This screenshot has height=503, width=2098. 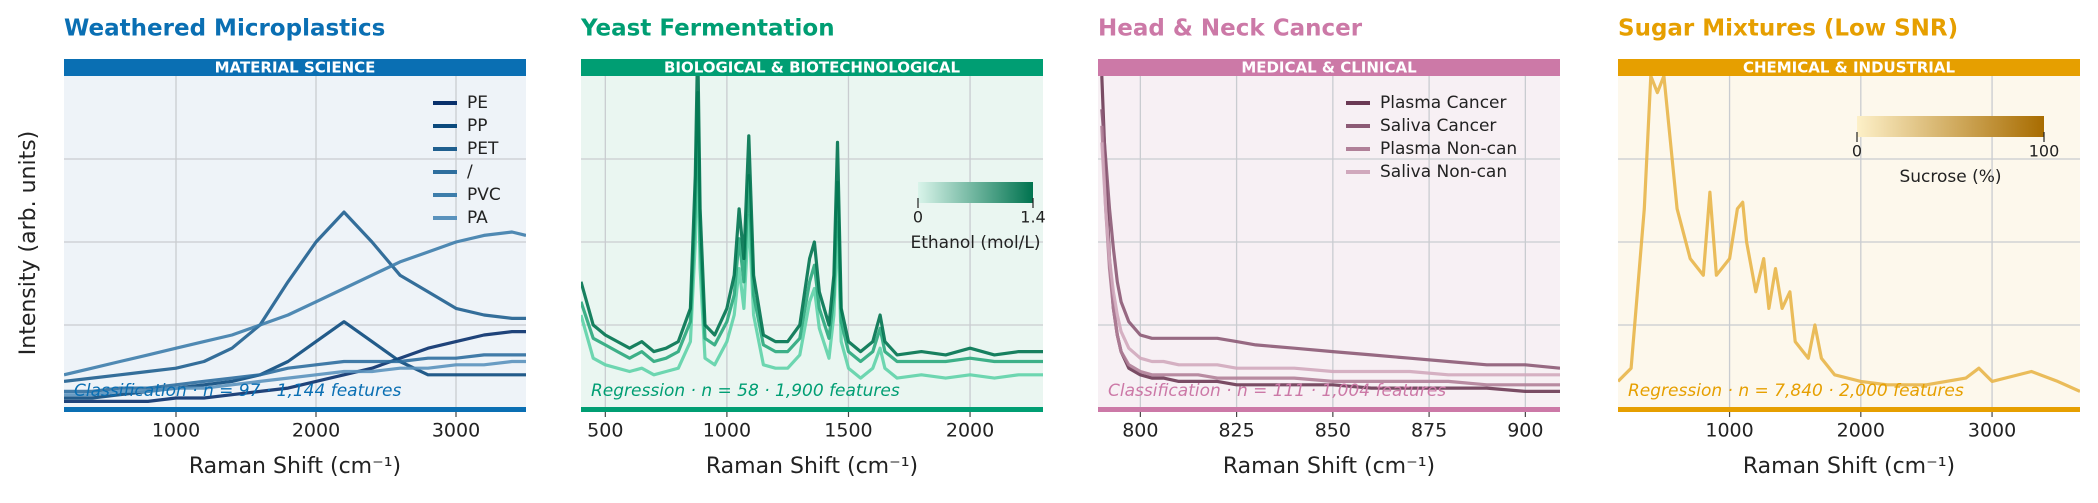 I want to click on x-tick-label: 500, so click(x=605, y=431).